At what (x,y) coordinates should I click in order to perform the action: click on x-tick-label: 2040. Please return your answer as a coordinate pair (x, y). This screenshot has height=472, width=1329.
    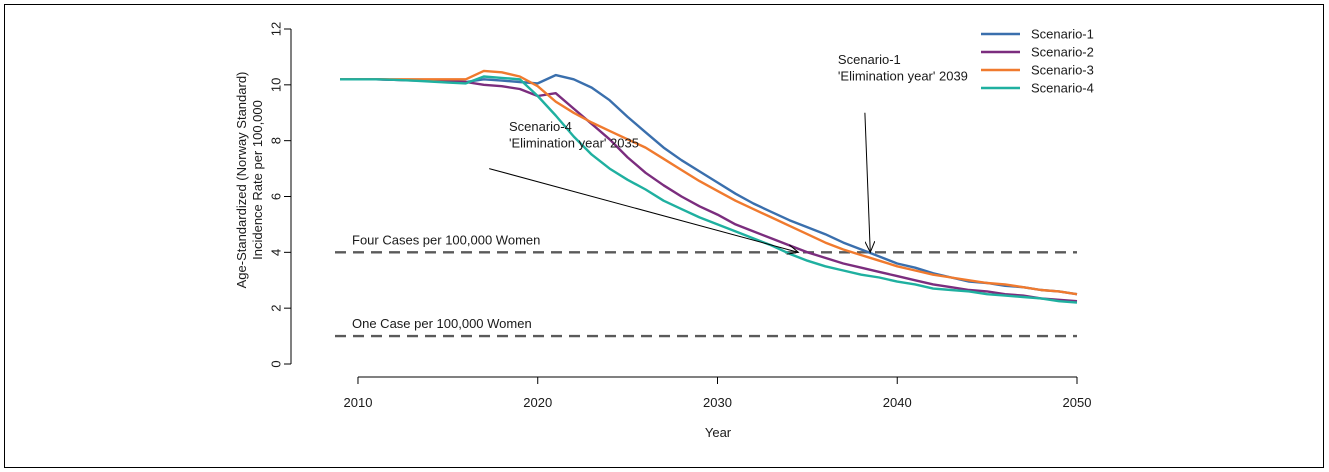
    Looking at the image, I should click on (897, 402).